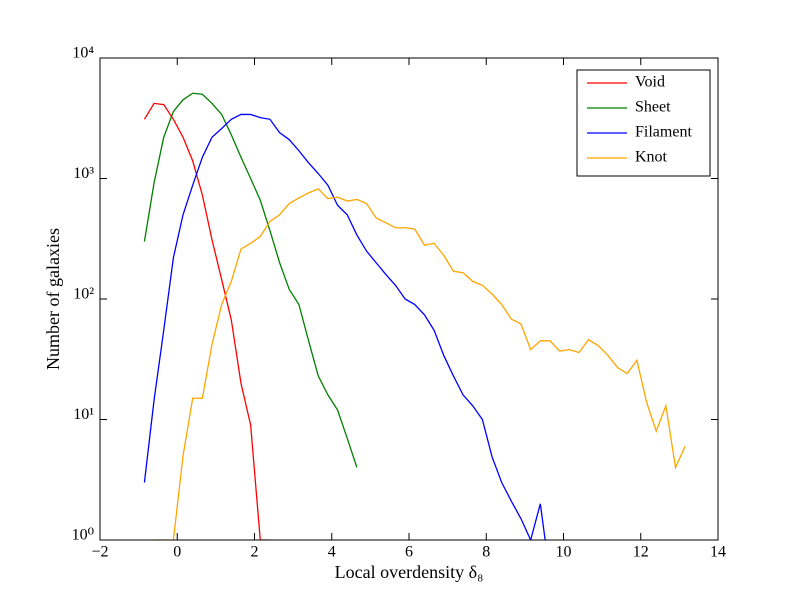  I want to click on series-line, so click(206, 321).